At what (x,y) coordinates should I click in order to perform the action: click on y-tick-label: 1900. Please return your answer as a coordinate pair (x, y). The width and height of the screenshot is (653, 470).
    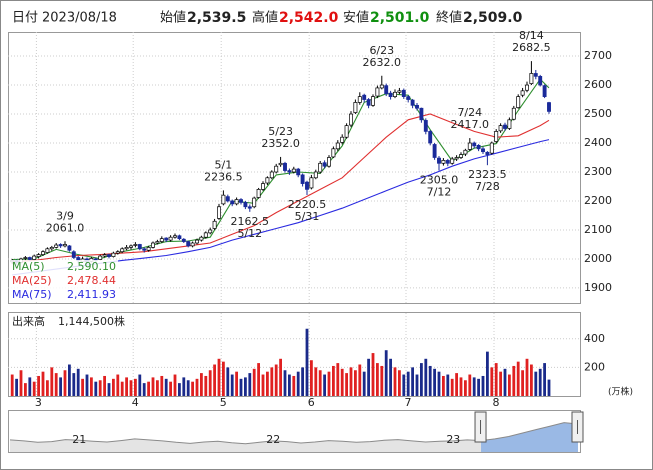
    Looking at the image, I should click on (598, 287).